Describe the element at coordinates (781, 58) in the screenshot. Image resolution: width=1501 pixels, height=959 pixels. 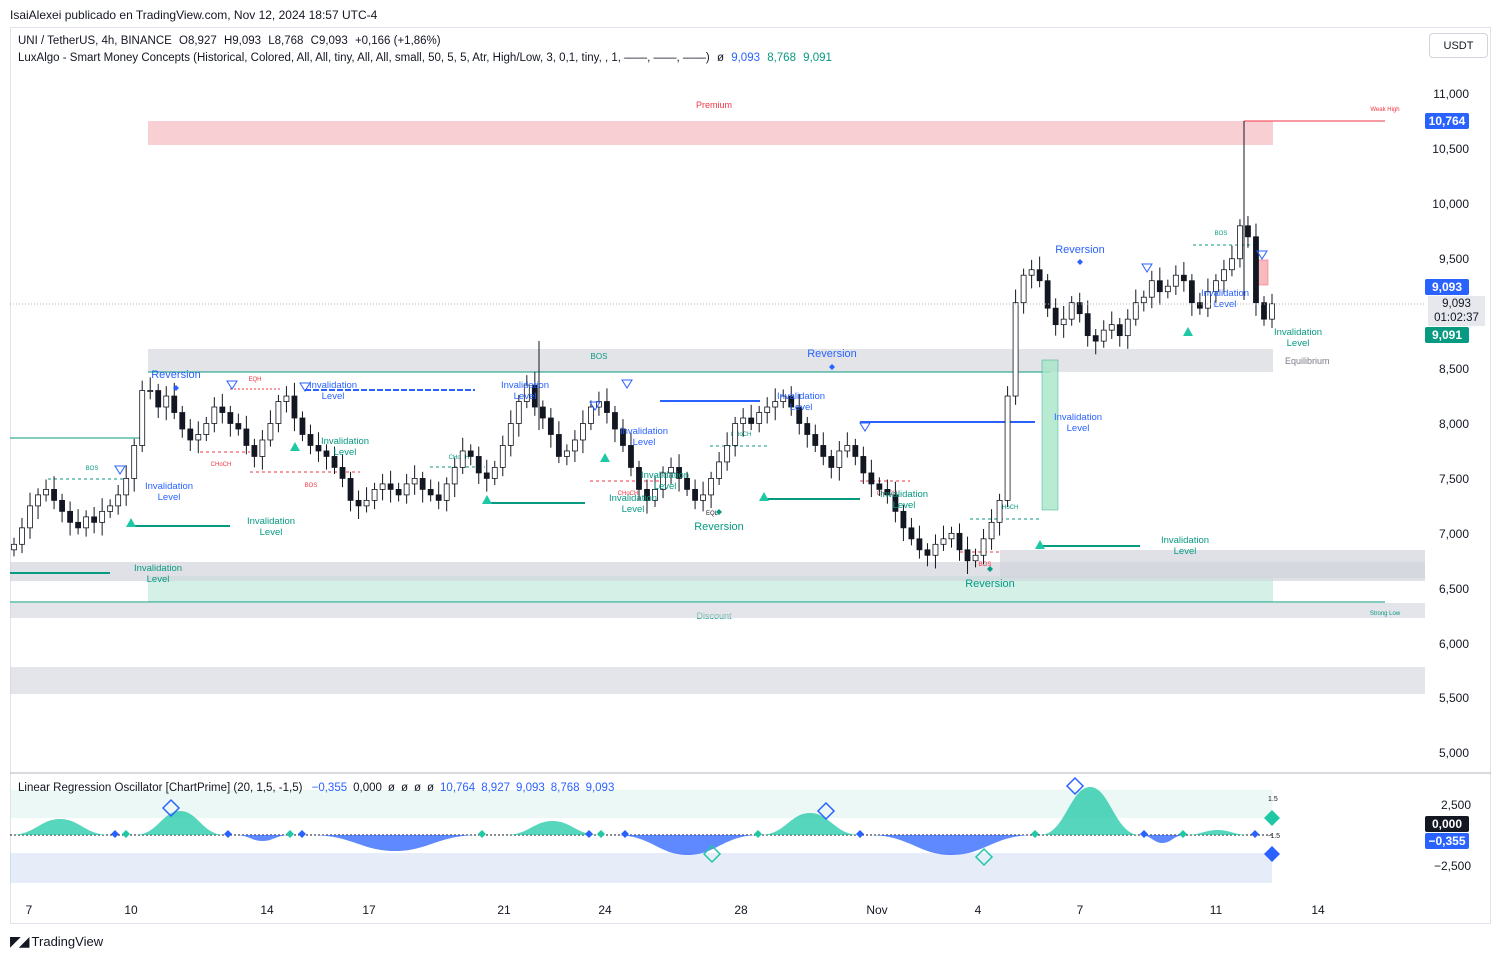
I see `indicator-value-2: 8,768` at that location.